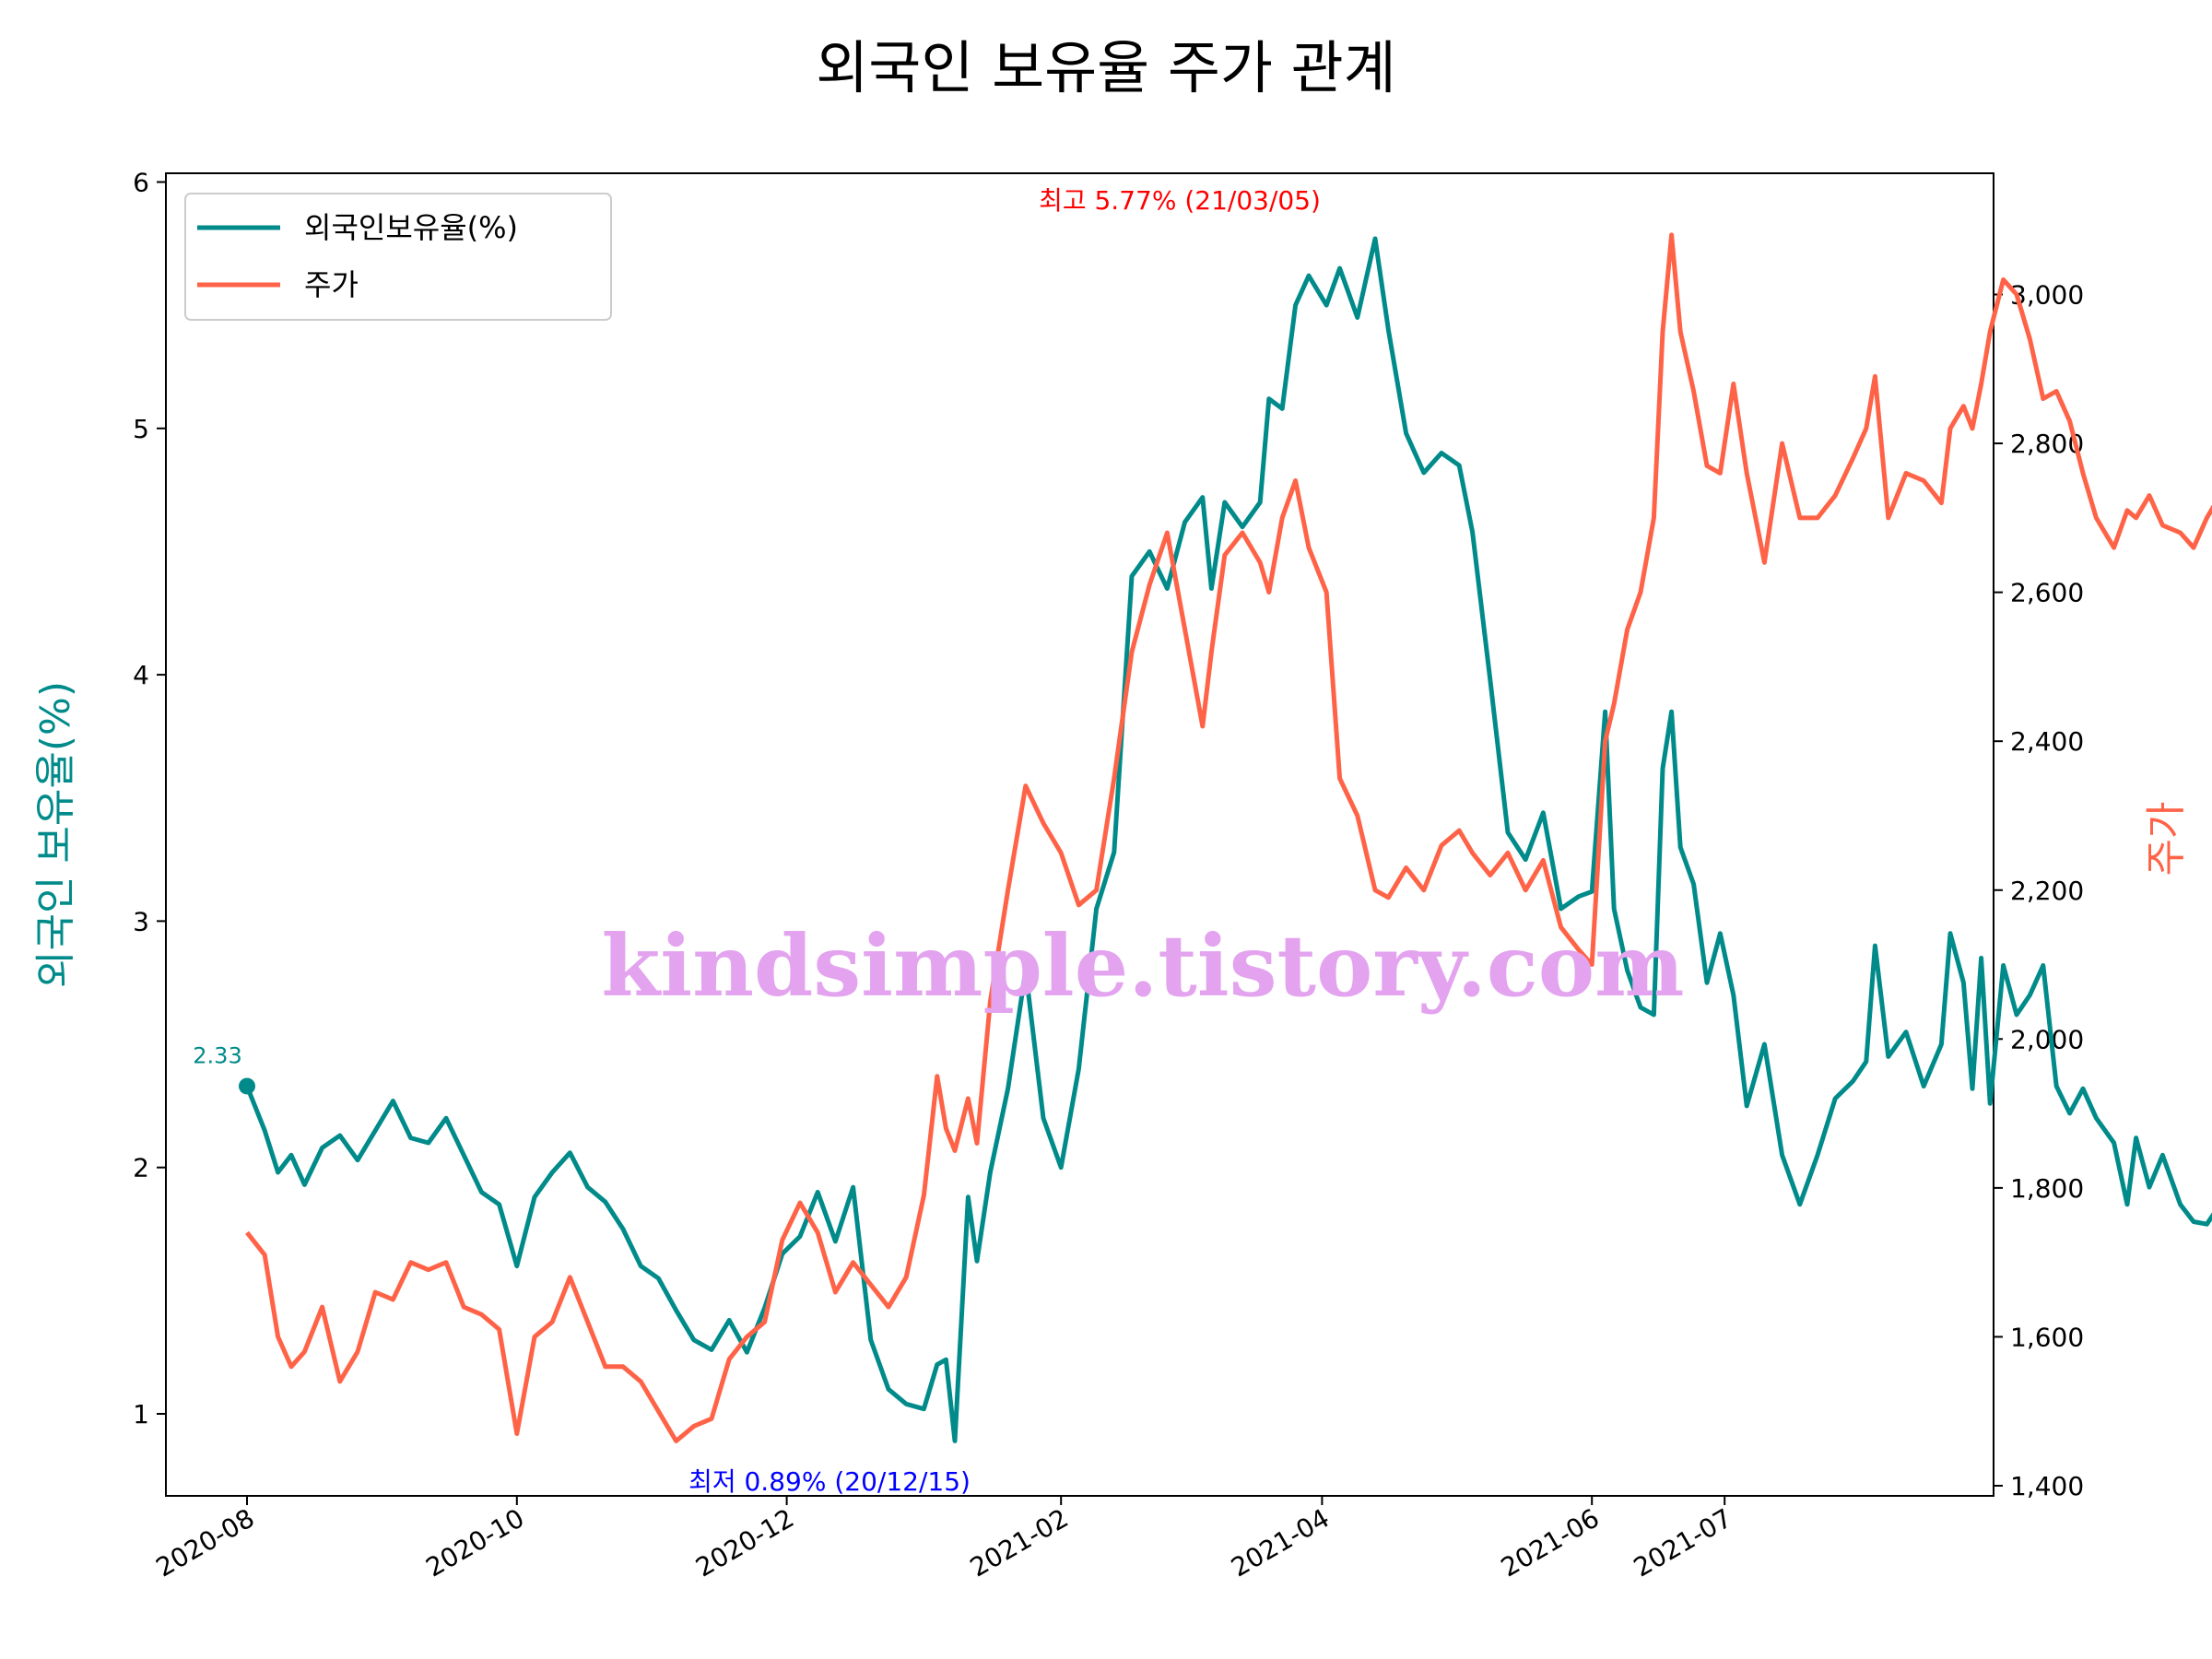 The width and height of the screenshot is (2212, 1659). Describe the element at coordinates (2047, 593) in the screenshot. I see `y-right-tick-label: 2,600` at that location.